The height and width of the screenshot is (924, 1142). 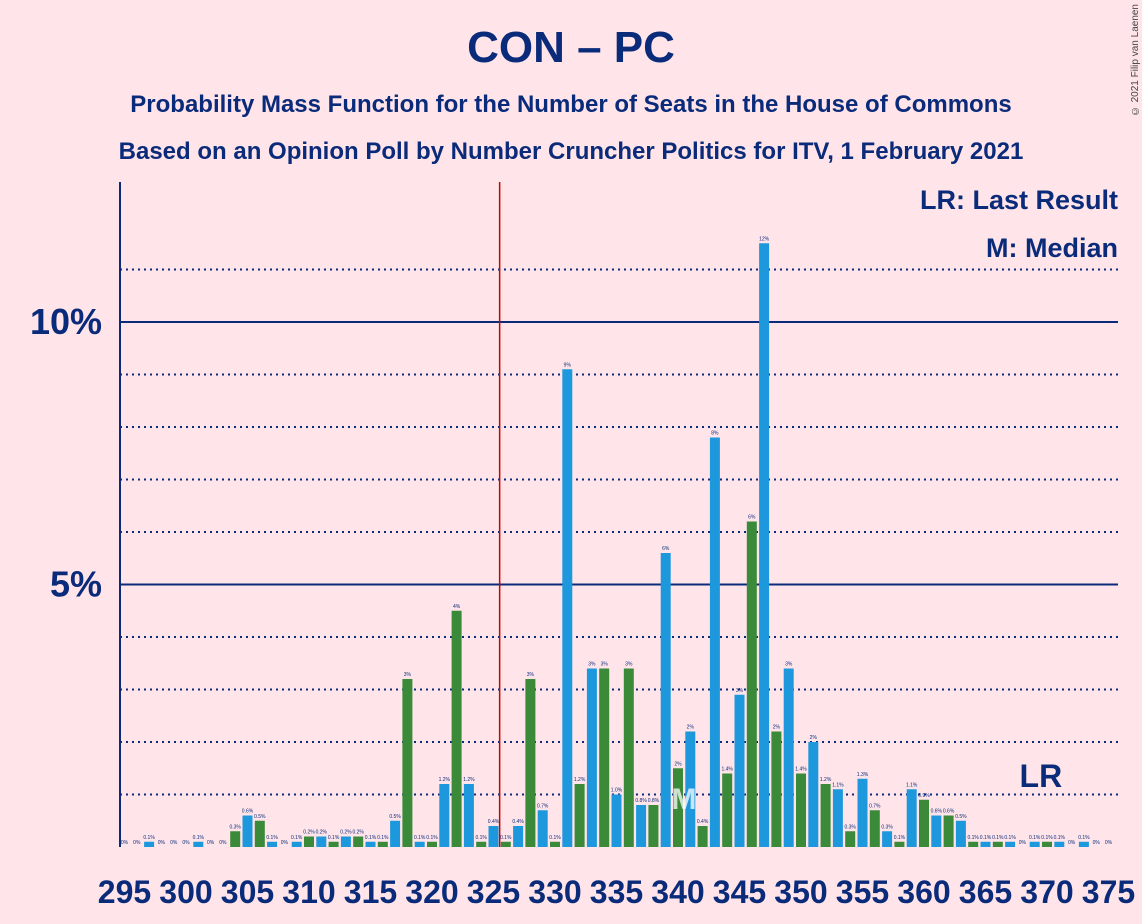 I want to click on last-result-marker: LR, so click(x=1041, y=776).